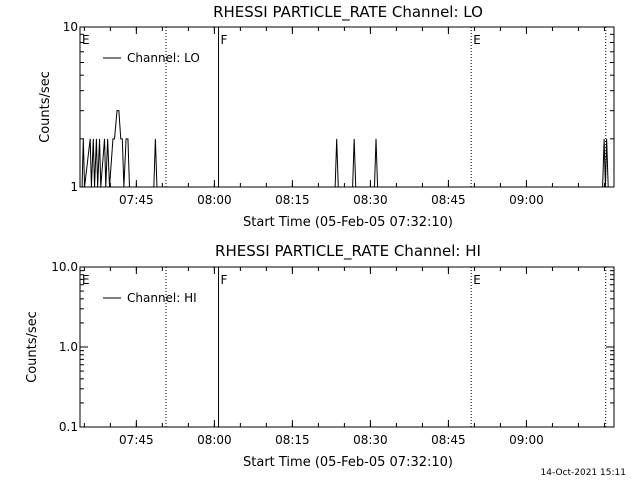 The image size is (640, 480). I want to click on lo-x-tick-label: 09:00, so click(526, 200).